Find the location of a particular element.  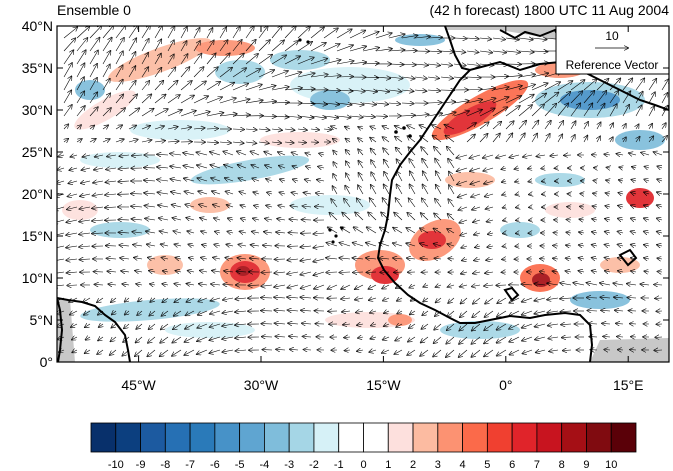

colorbar-label: 9 is located at coordinates (586, 465).